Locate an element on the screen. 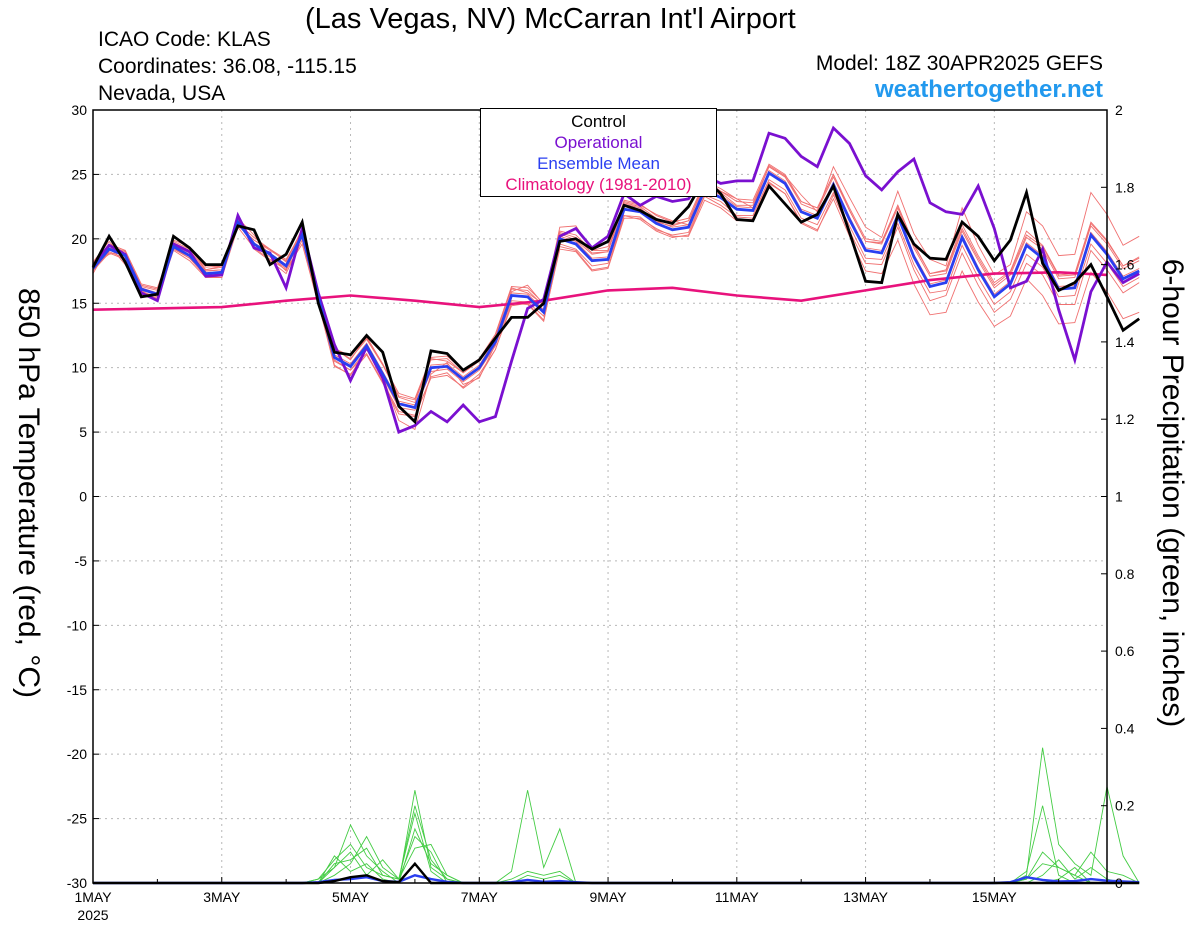 Image resolution: width=1200 pixels, height=927 pixels. tick-label-bottom: 7MAY is located at coordinates (480, 897).